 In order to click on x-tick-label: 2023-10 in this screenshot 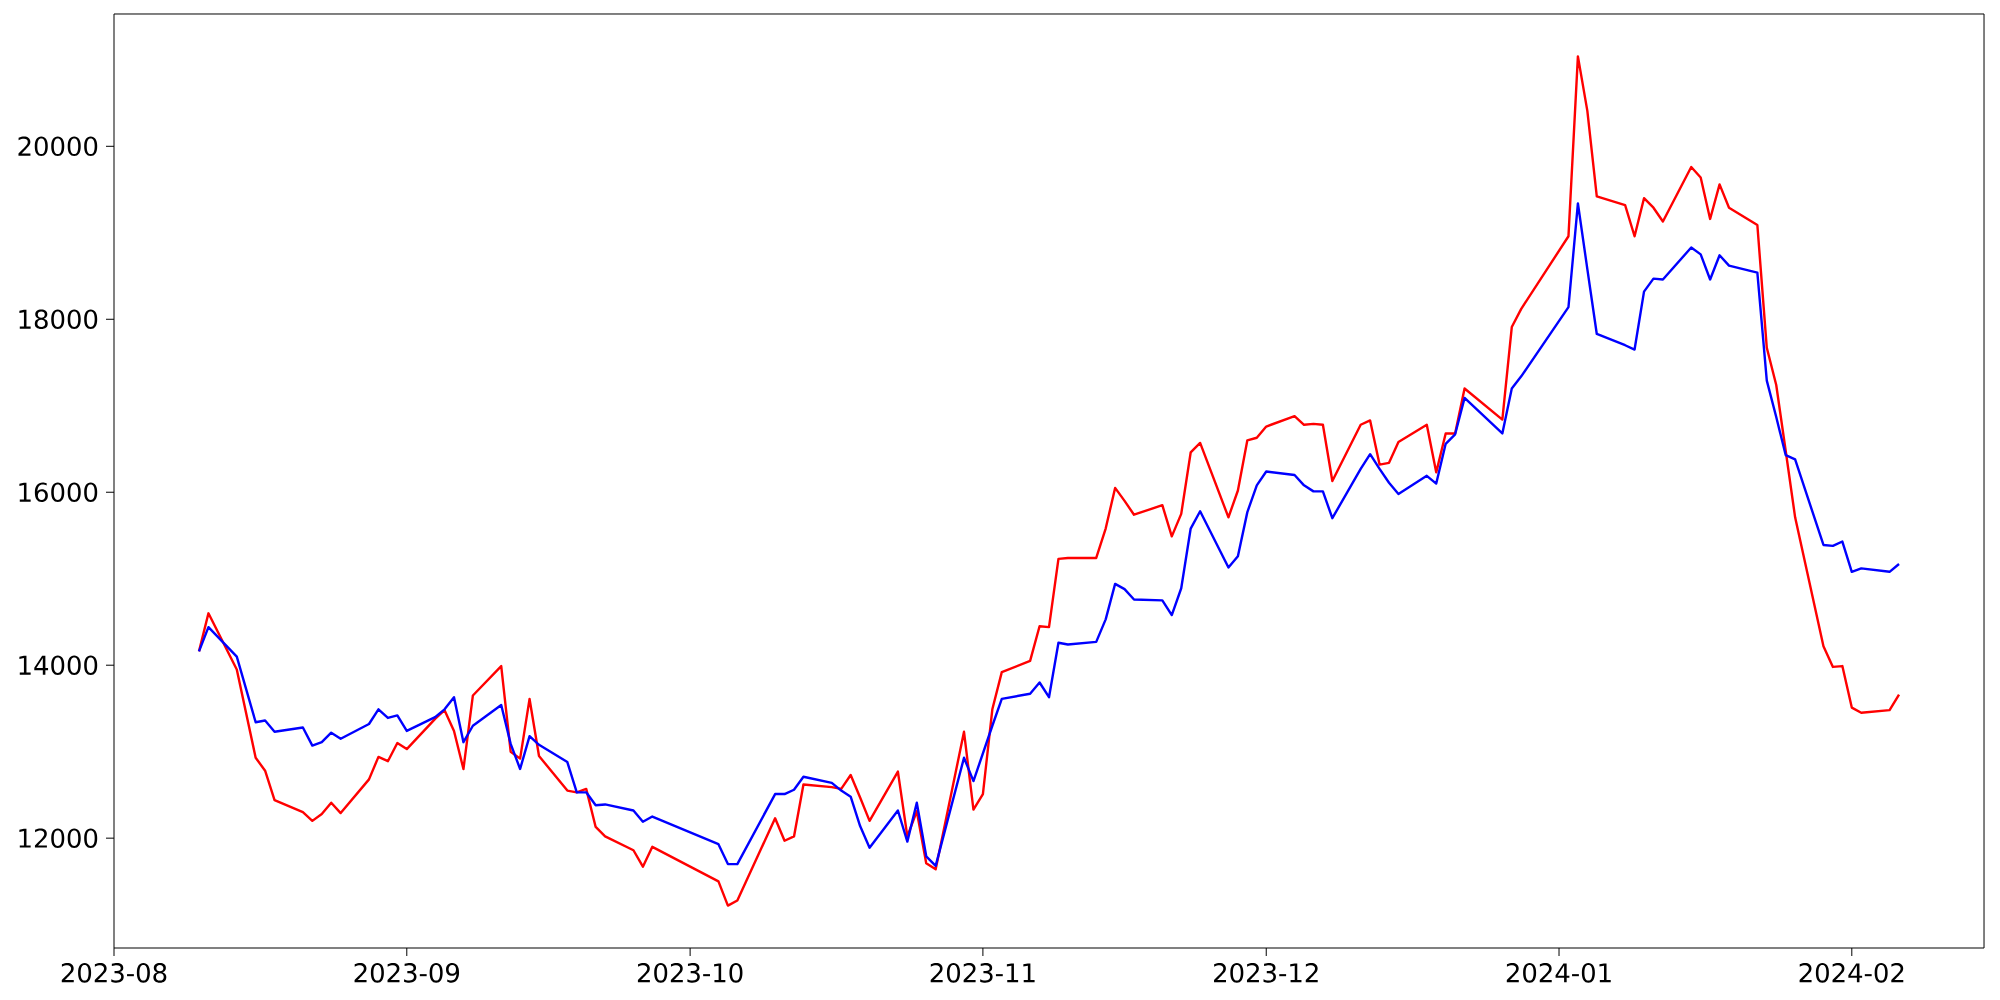, I will do `click(690, 973)`.